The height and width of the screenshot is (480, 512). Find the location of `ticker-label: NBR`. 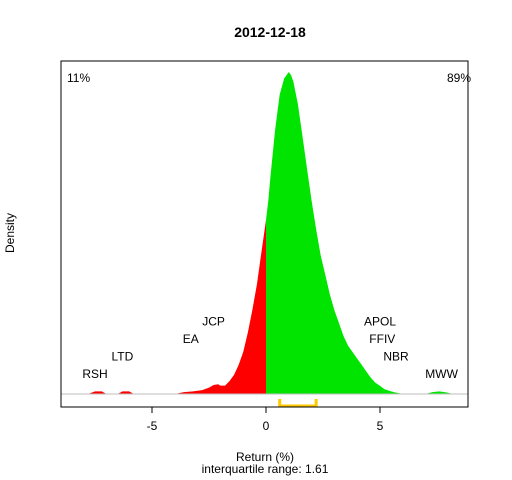

ticker-label: NBR is located at coordinates (396, 357).